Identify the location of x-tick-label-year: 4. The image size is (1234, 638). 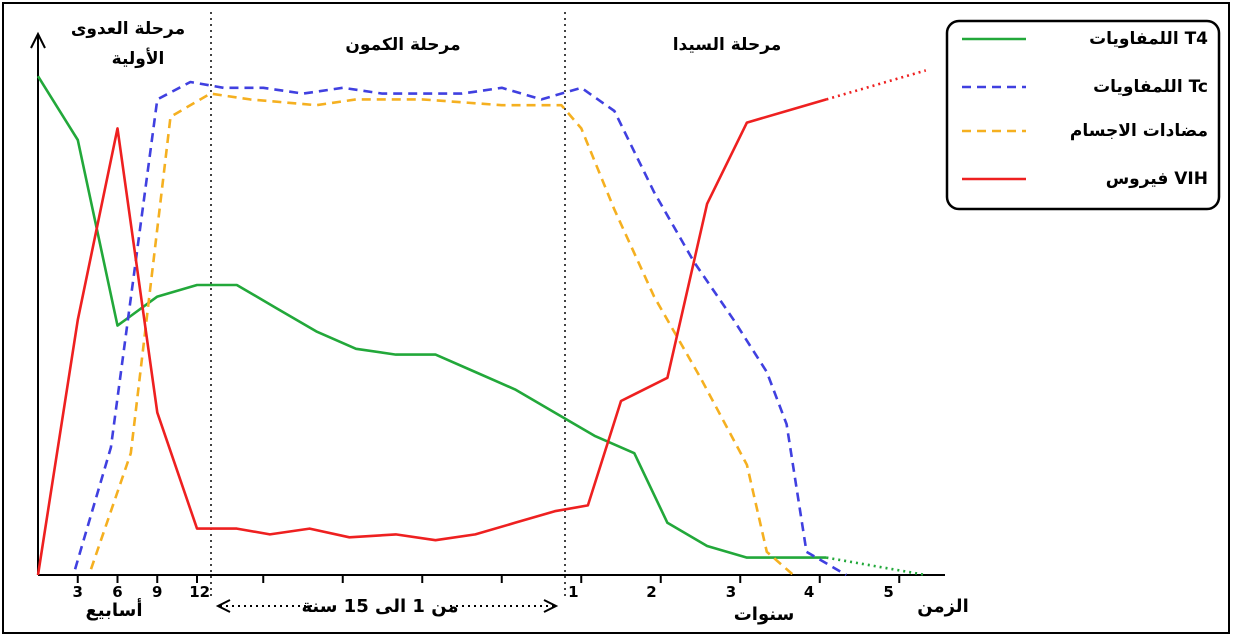
(809, 592).